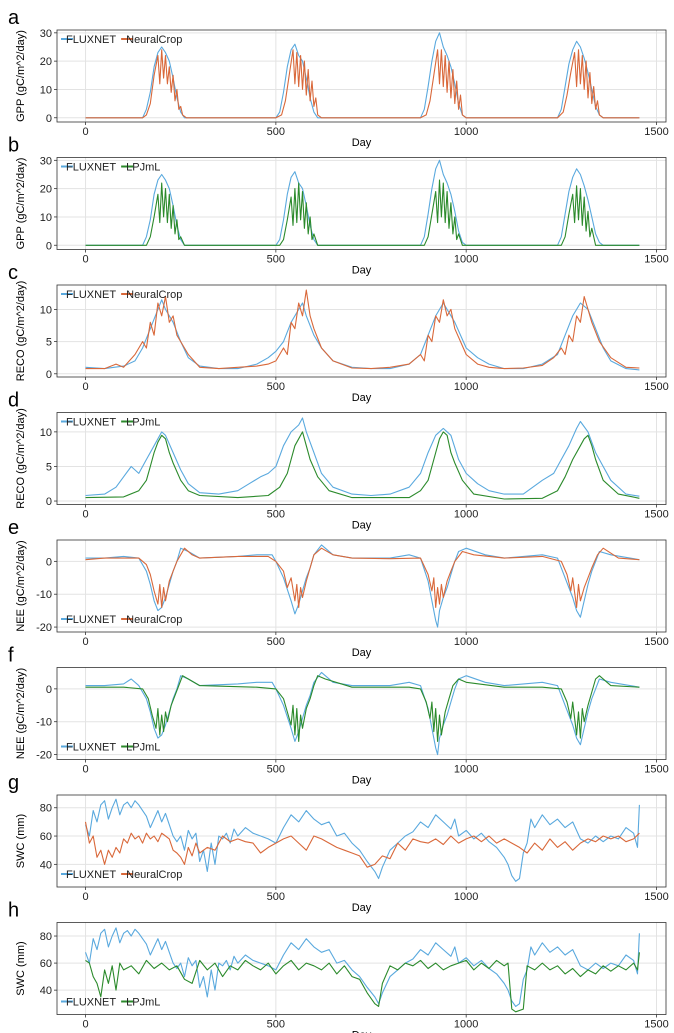  I want to click on y-axis-title: SWC (mm), so click(21, 968).